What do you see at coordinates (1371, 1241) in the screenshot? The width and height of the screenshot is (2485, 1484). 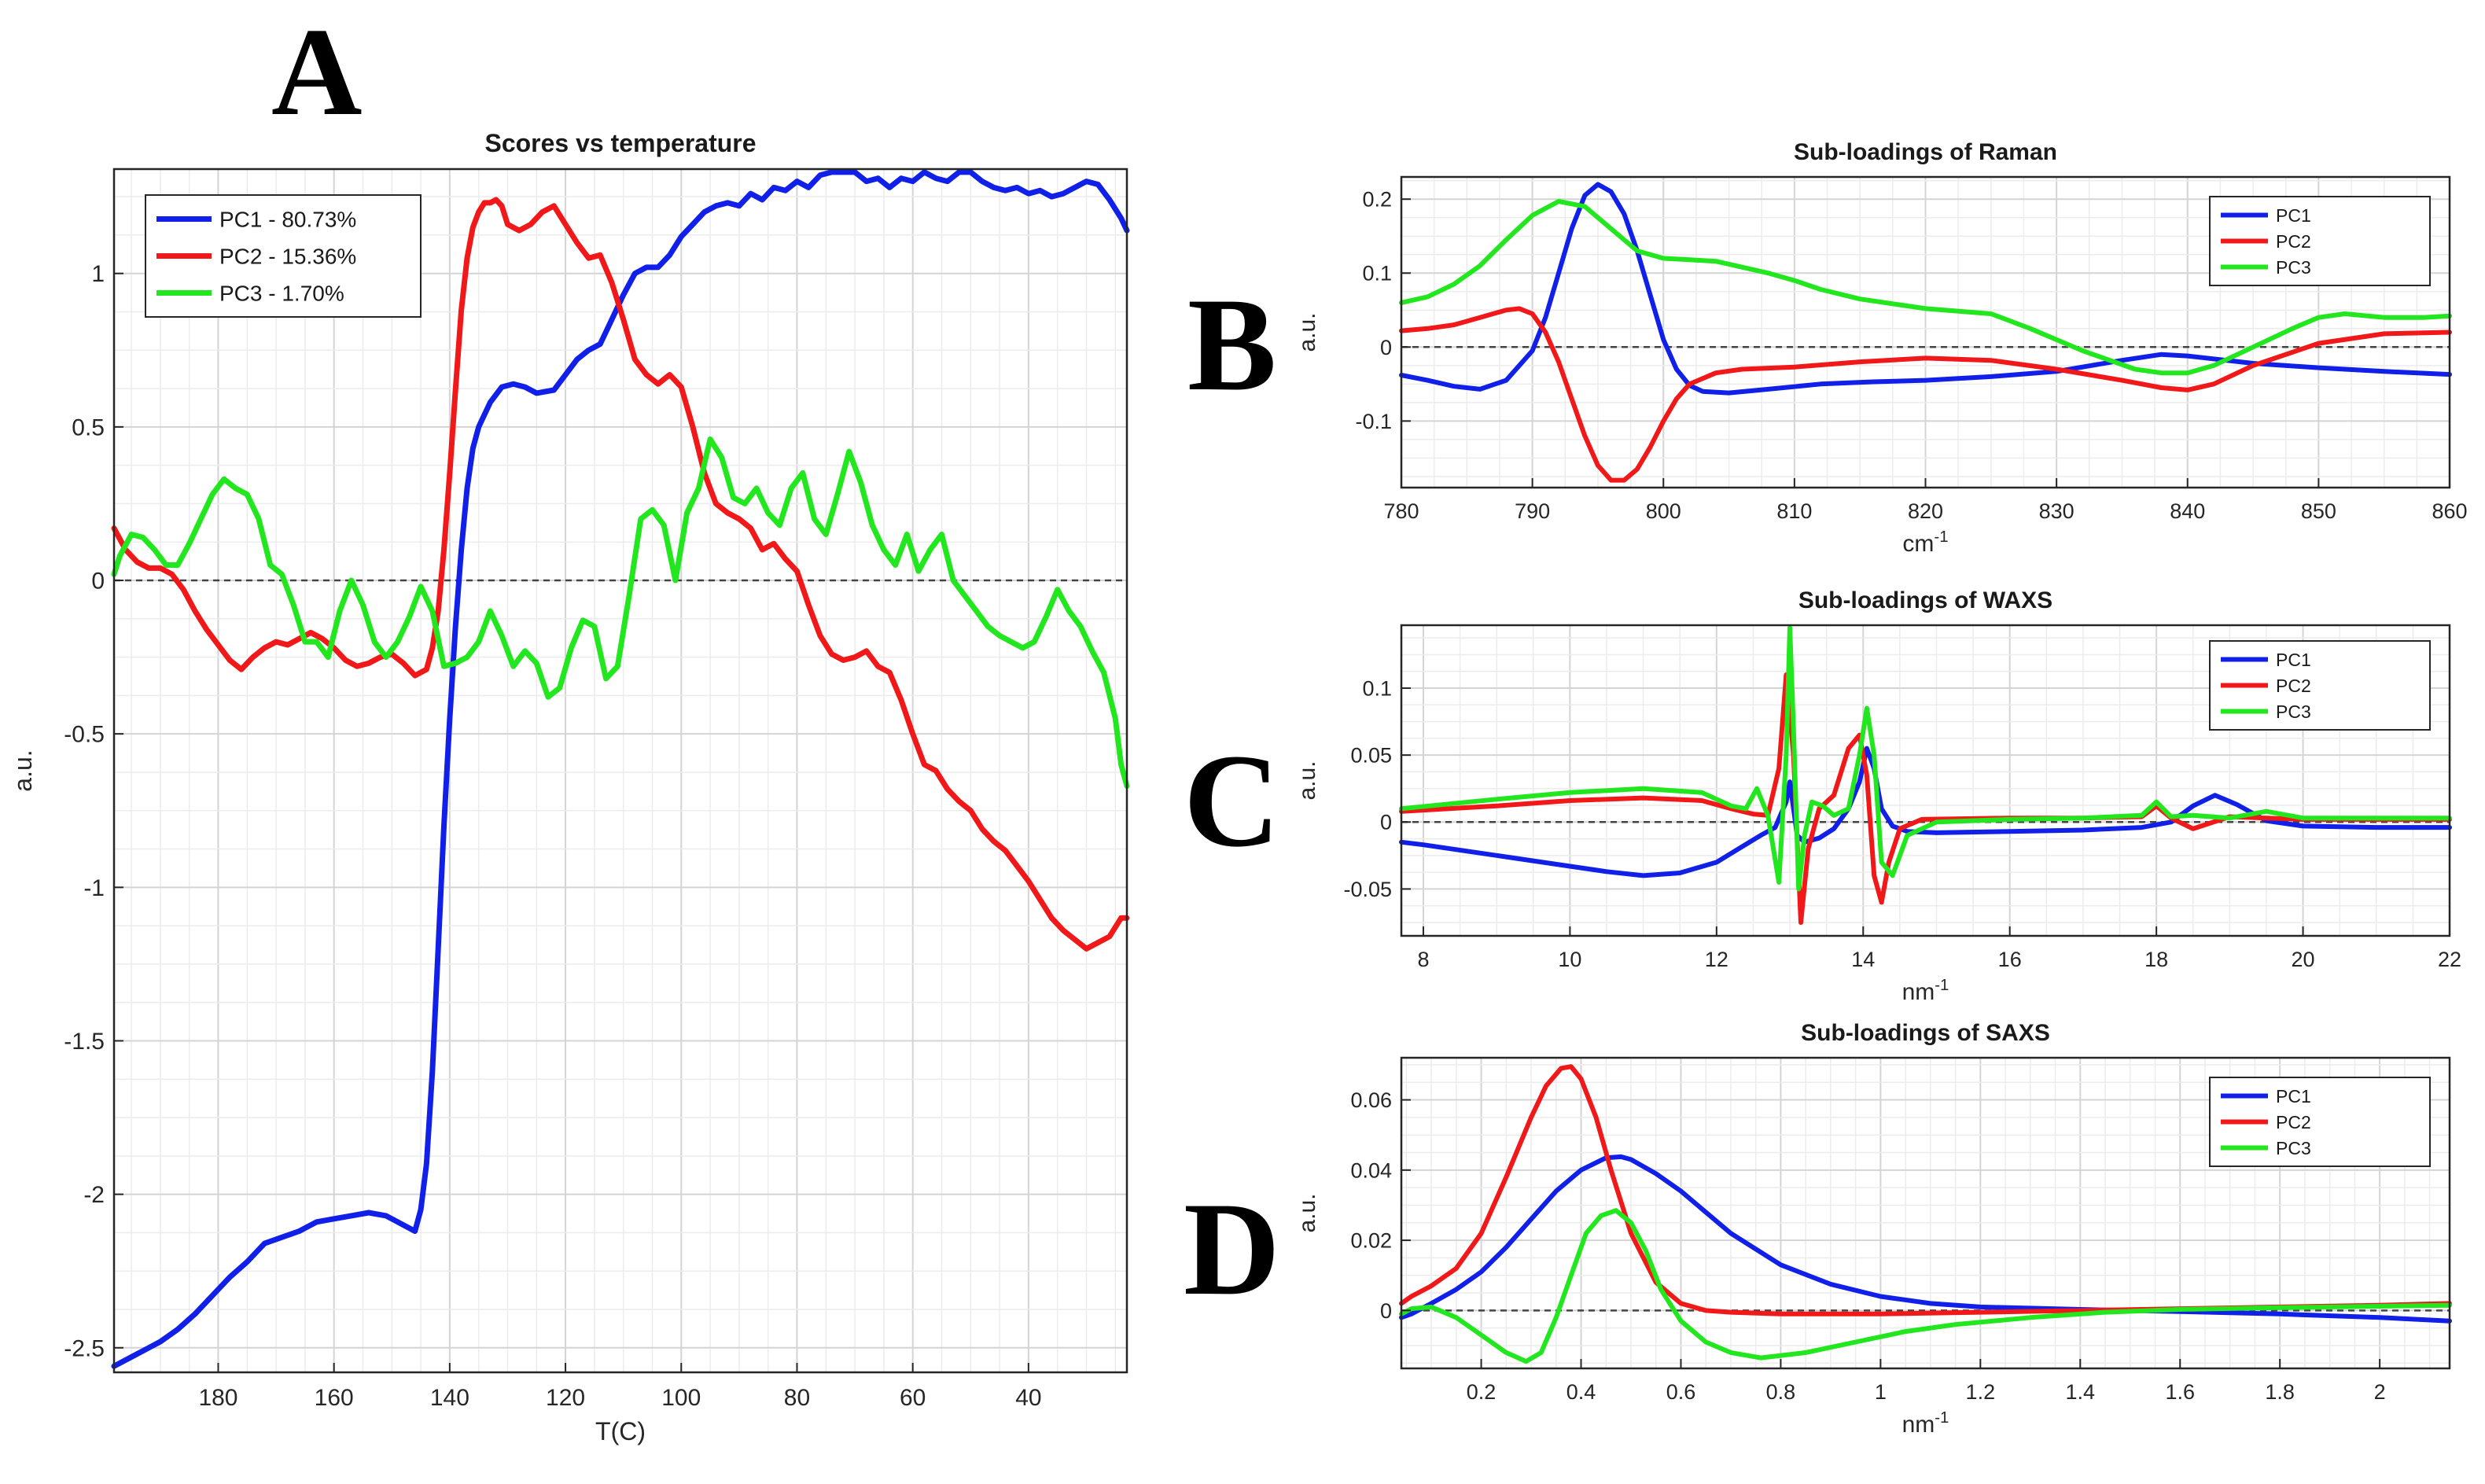 I see `y-tick-label: 0.02` at bounding box center [1371, 1241].